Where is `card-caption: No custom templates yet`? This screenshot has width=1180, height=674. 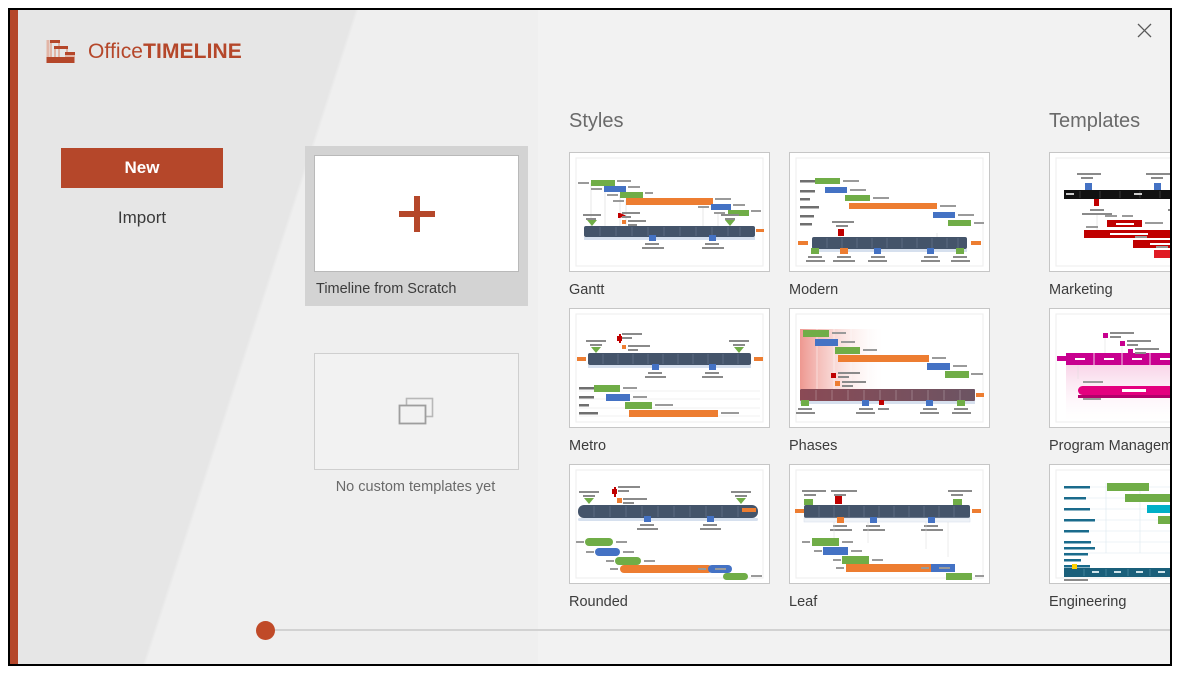
card-caption: No custom templates yet is located at coordinates (415, 487).